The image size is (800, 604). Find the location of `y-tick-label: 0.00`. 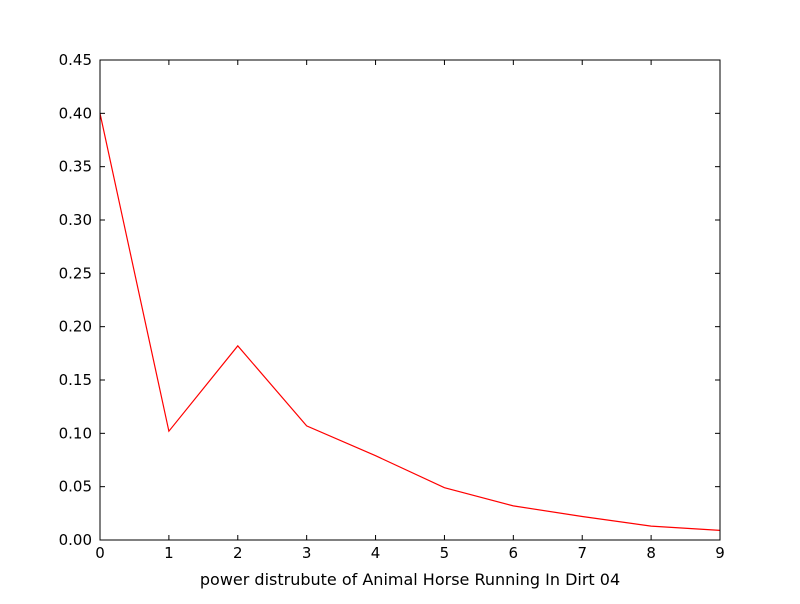

y-tick-label: 0.00 is located at coordinates (75, 540).